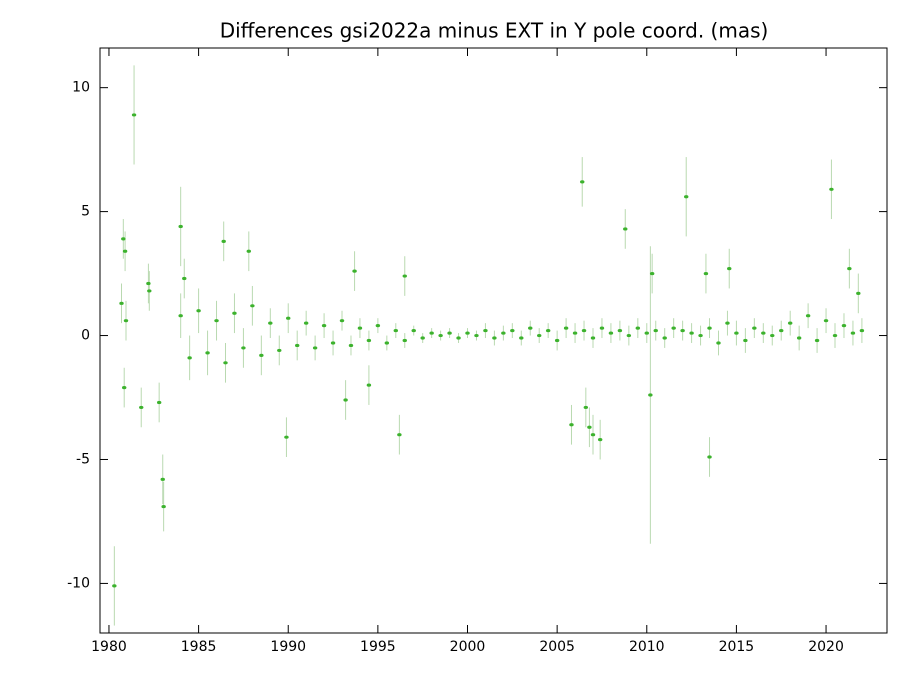 The height and width of the screenshot is (687, 905). Describe the element at coordinates (288, 647) in the screenshot. I see `x-tick-label: 1990` at that location.